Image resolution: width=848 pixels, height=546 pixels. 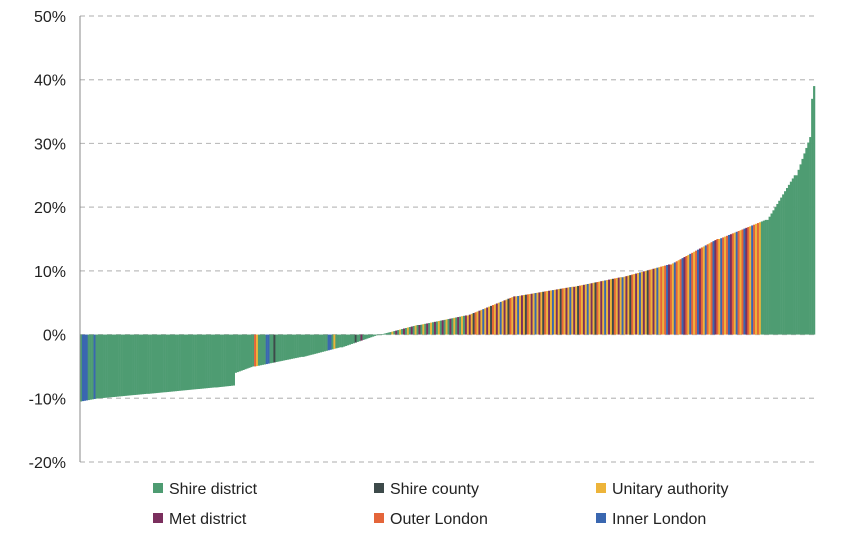 I want to click on legend-item: Shire county, so click(x=426, y=489).